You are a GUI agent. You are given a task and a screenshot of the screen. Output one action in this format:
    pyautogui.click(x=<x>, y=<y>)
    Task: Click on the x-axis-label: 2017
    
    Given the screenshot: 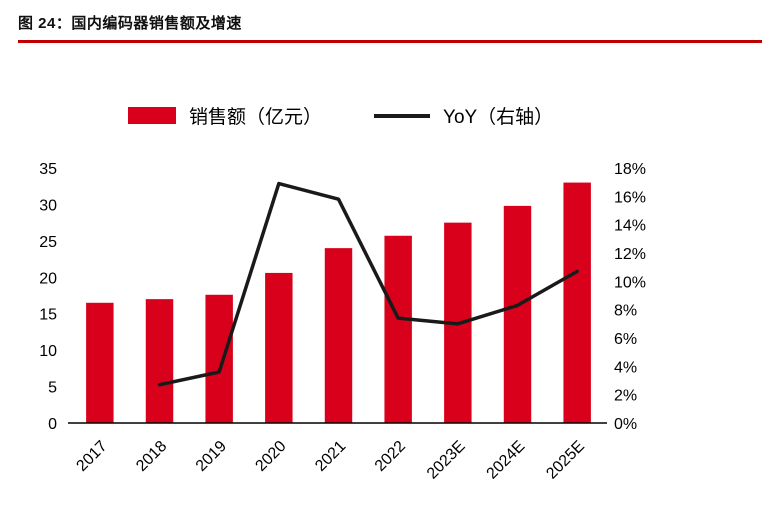 What is the action you would take?
    pyautogui.click(x=91, y=456)
    